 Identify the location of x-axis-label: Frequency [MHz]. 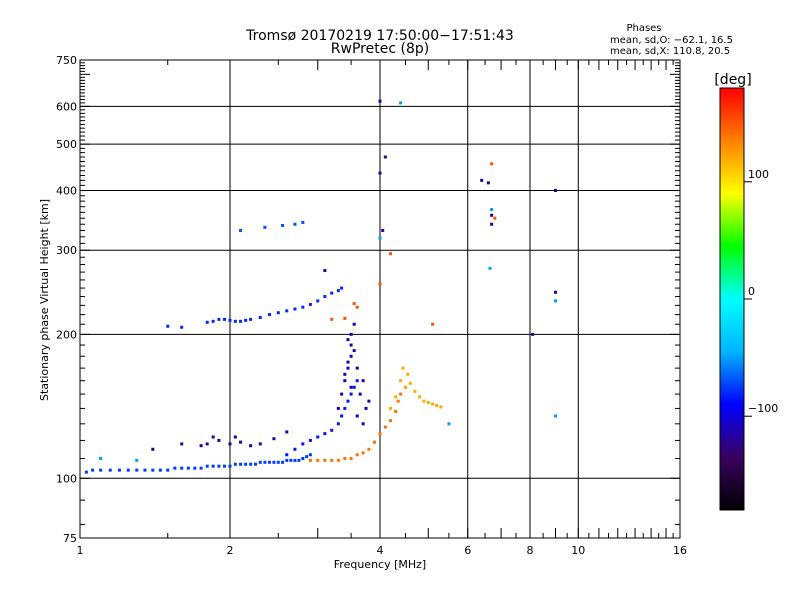
(380, 564).